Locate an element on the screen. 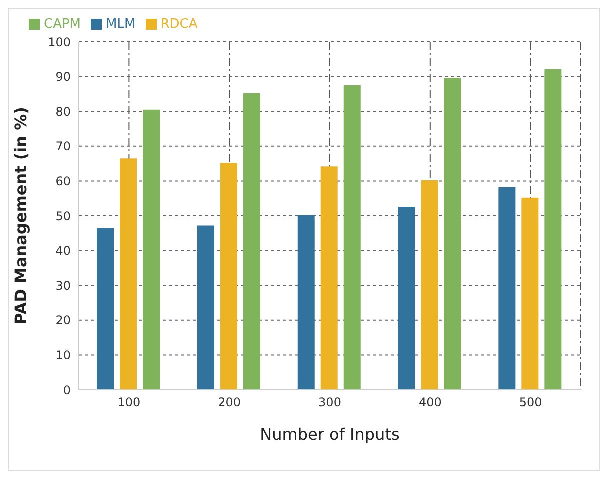  y-tick-label: 50 is located at coordinates (63, 216).